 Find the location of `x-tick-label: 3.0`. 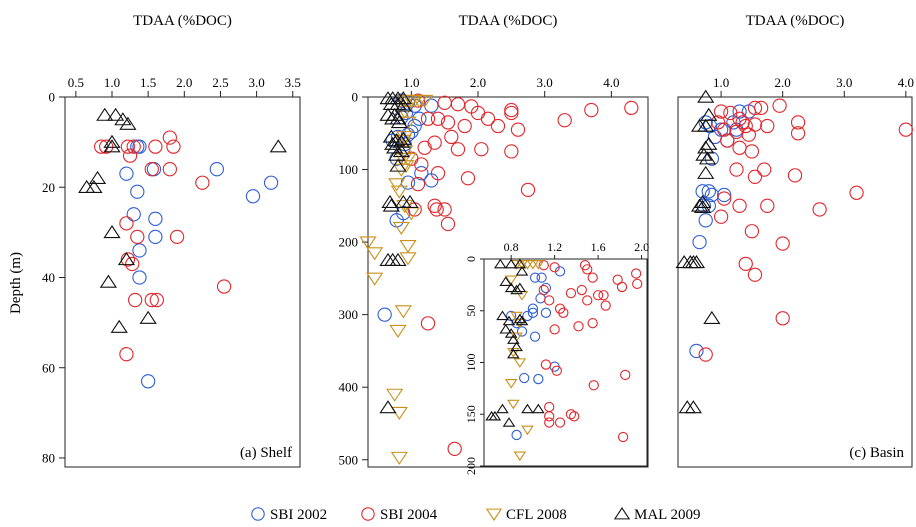

x-tick-label: 3.0 is located at coordinates (844, 82).